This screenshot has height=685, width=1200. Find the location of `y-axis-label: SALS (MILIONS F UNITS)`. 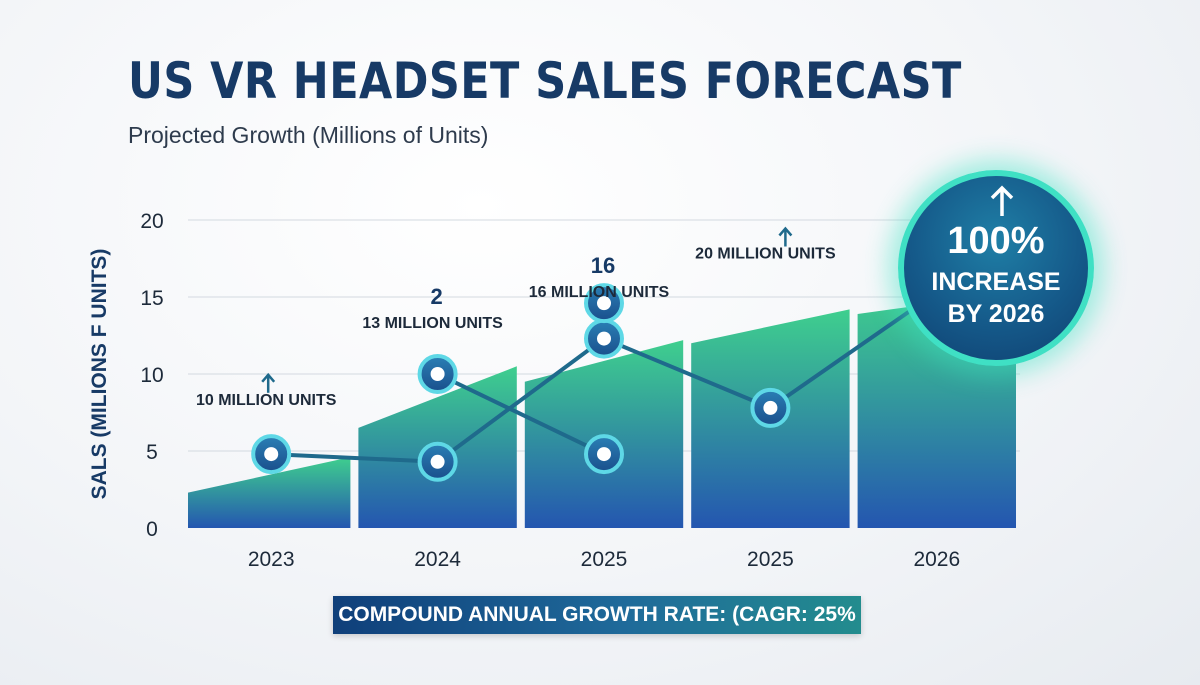

y-axis-label: SALS (MILIONS F UNITS) is located at coordinates (99, 374).